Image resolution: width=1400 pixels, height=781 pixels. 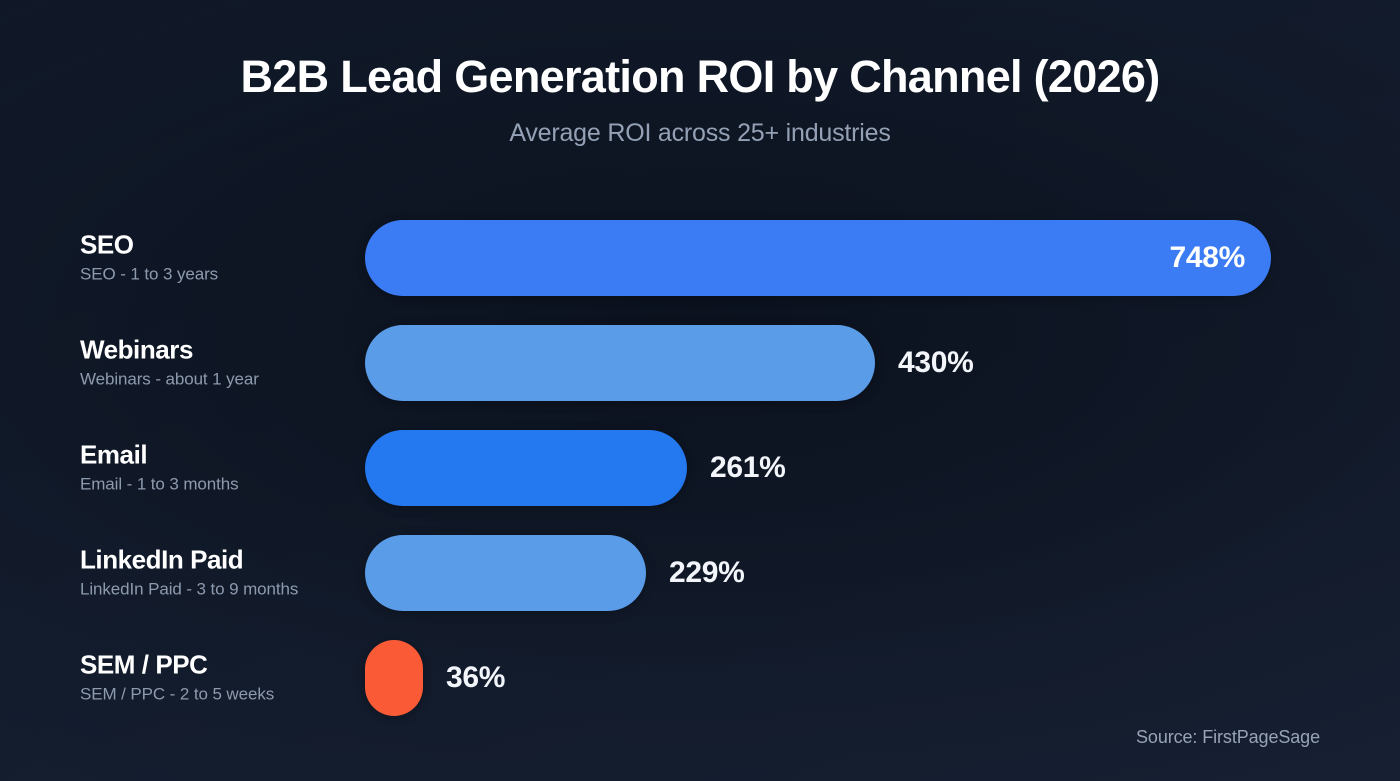 What do you see at coordinates (818, 257) in the screenshot?
I see `bar: 748%` at bounding box center [818, 257].